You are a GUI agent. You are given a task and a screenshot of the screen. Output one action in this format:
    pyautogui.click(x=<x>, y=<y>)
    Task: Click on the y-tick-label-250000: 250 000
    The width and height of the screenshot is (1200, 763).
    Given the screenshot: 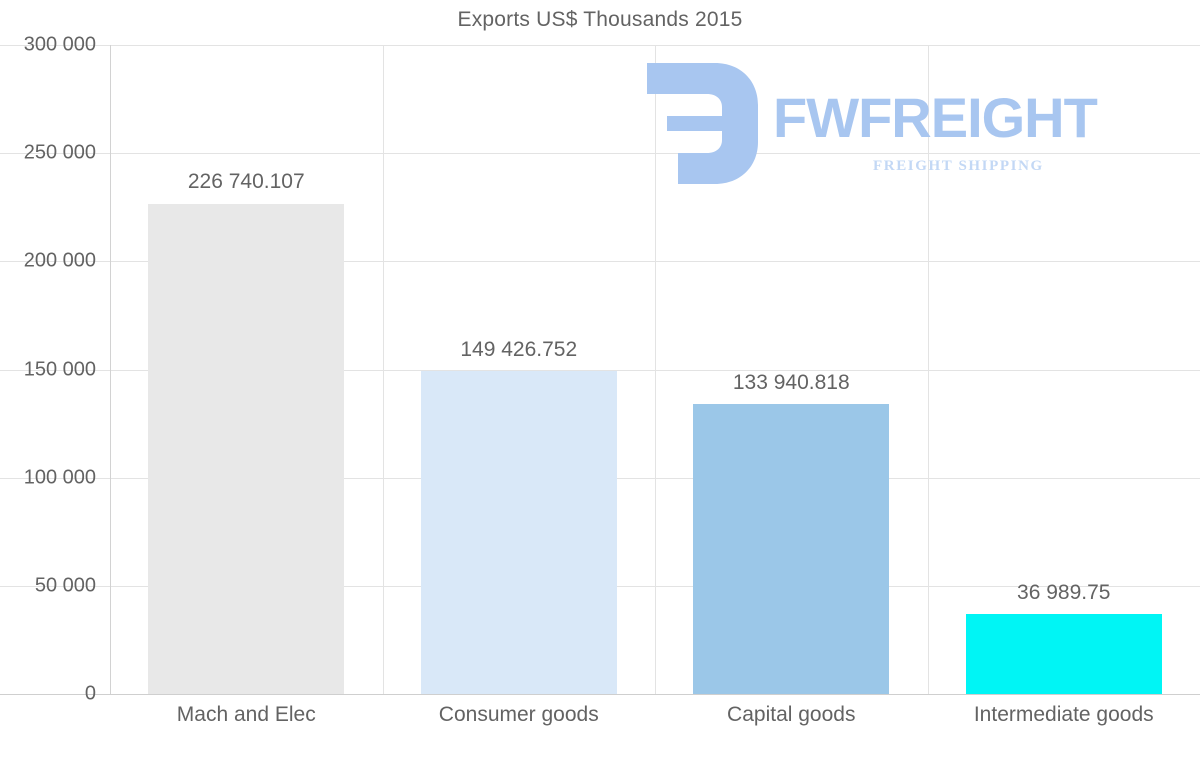 What is the action you would take?
    pyautogui.click(x=59, y=152)
    